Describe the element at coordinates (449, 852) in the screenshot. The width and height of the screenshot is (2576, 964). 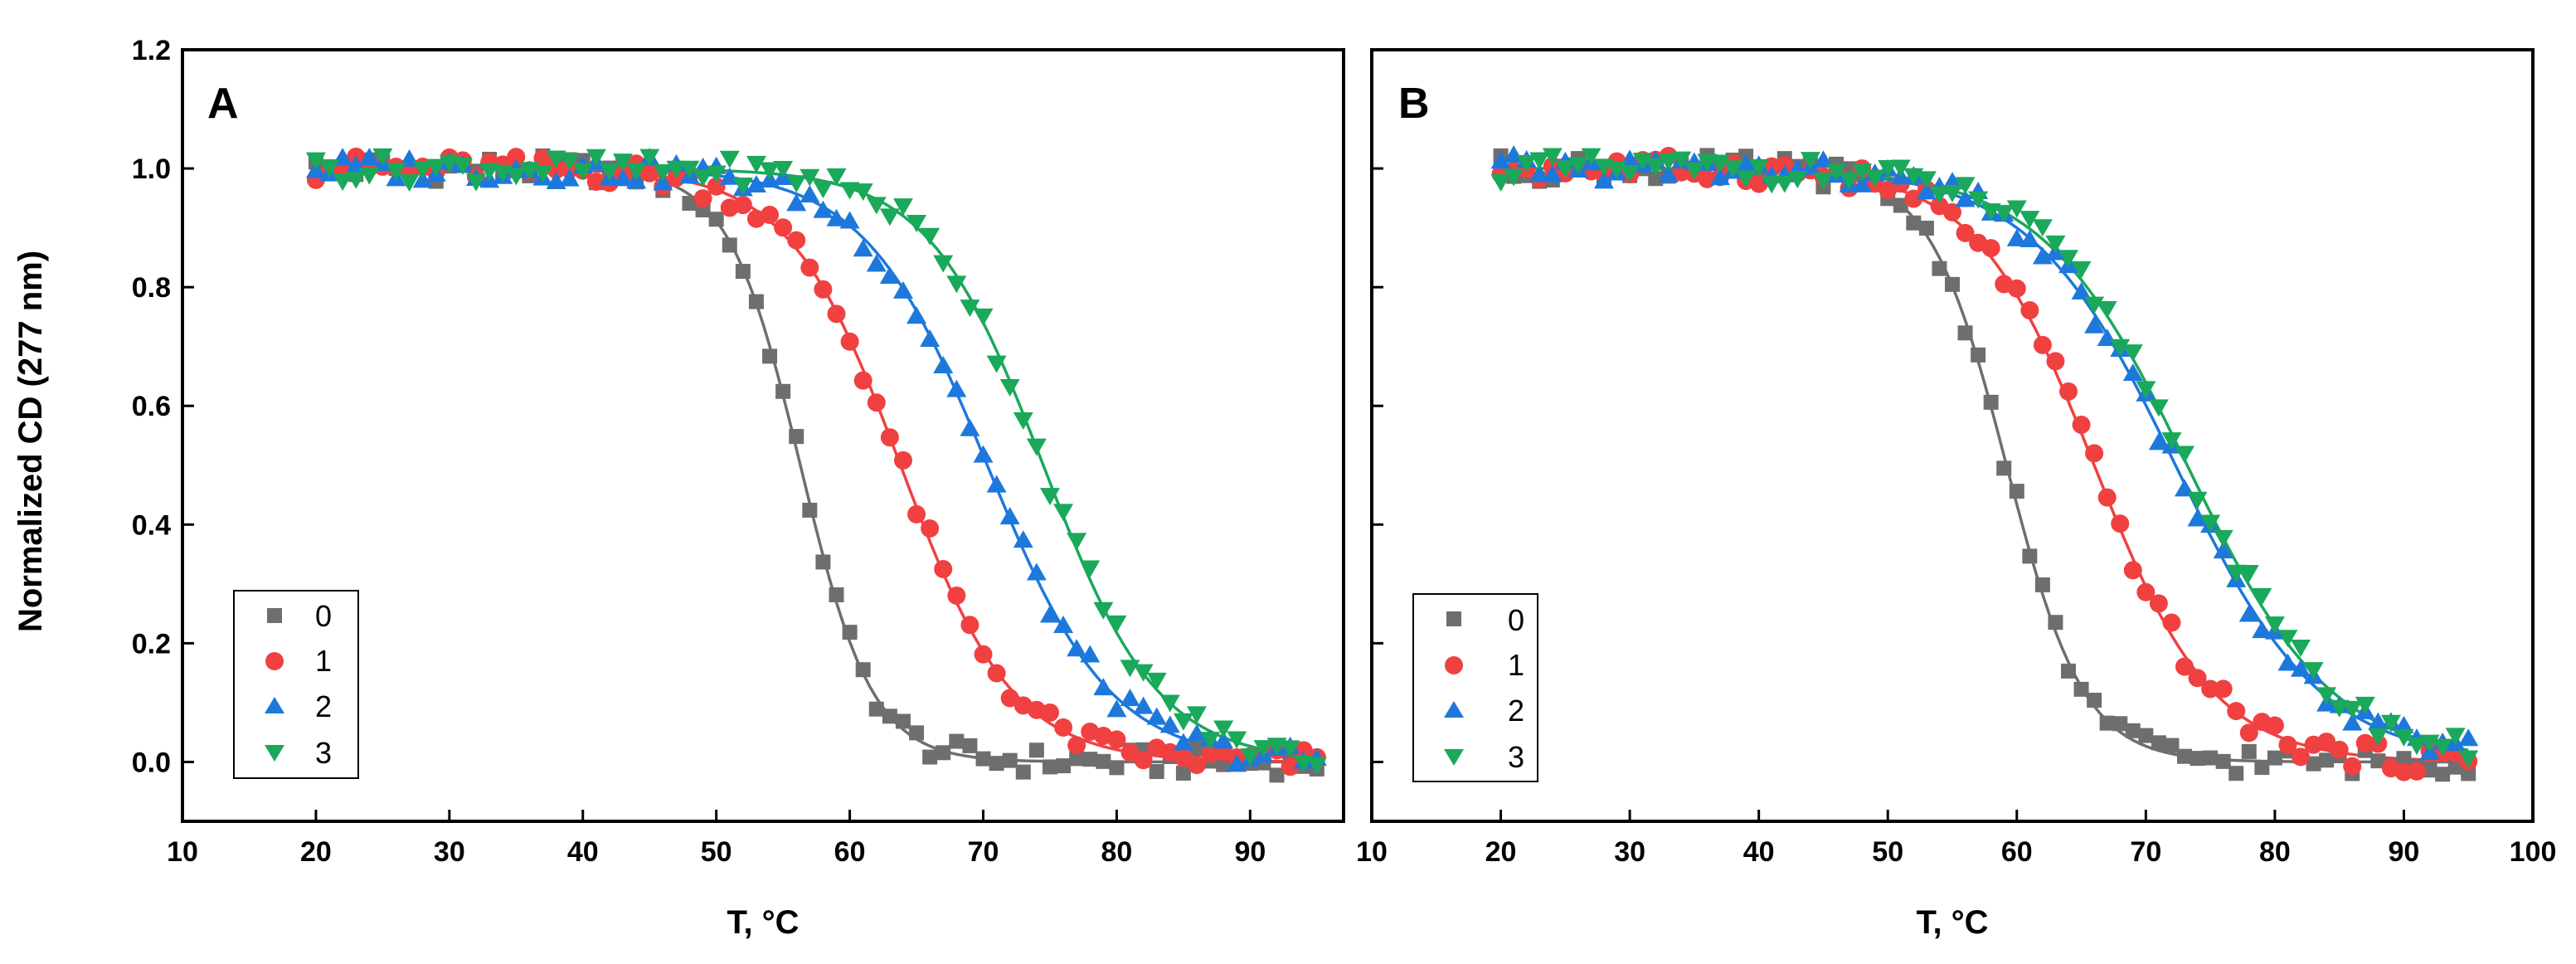
I see `x-tick-label-a: 30` at that location.